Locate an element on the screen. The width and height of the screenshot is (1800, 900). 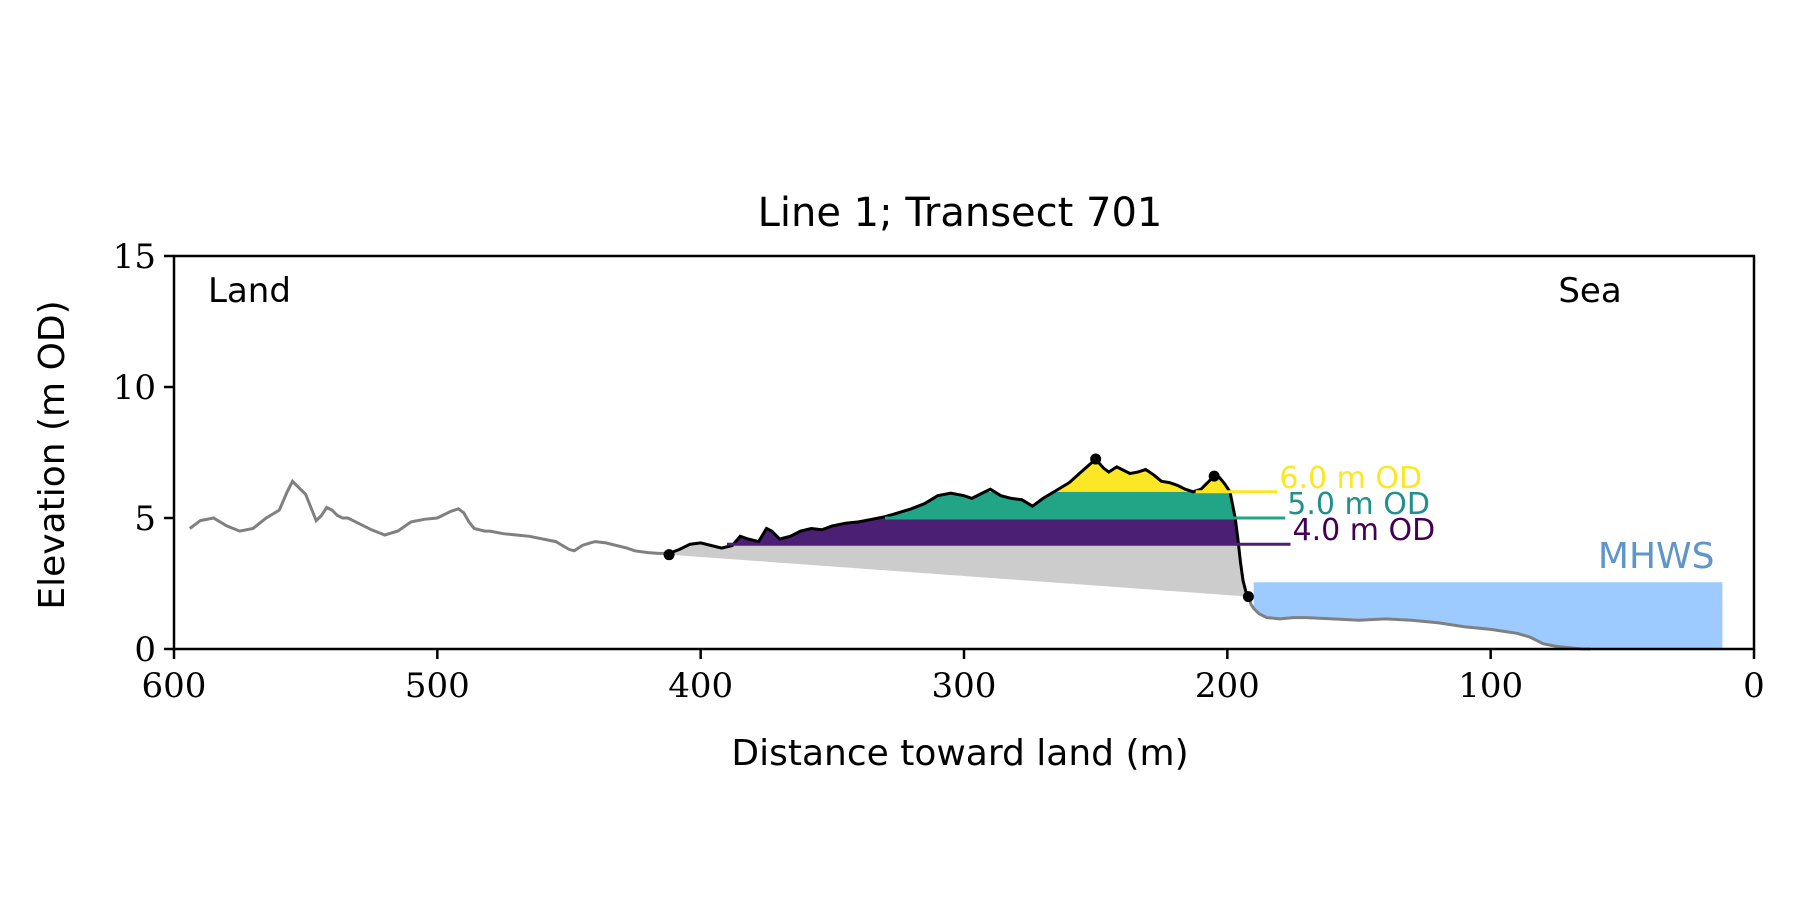
label-layer: 4.0 m OD5.0 m OD6.0 m OD MHWS is located at coordinates (1496, 519).